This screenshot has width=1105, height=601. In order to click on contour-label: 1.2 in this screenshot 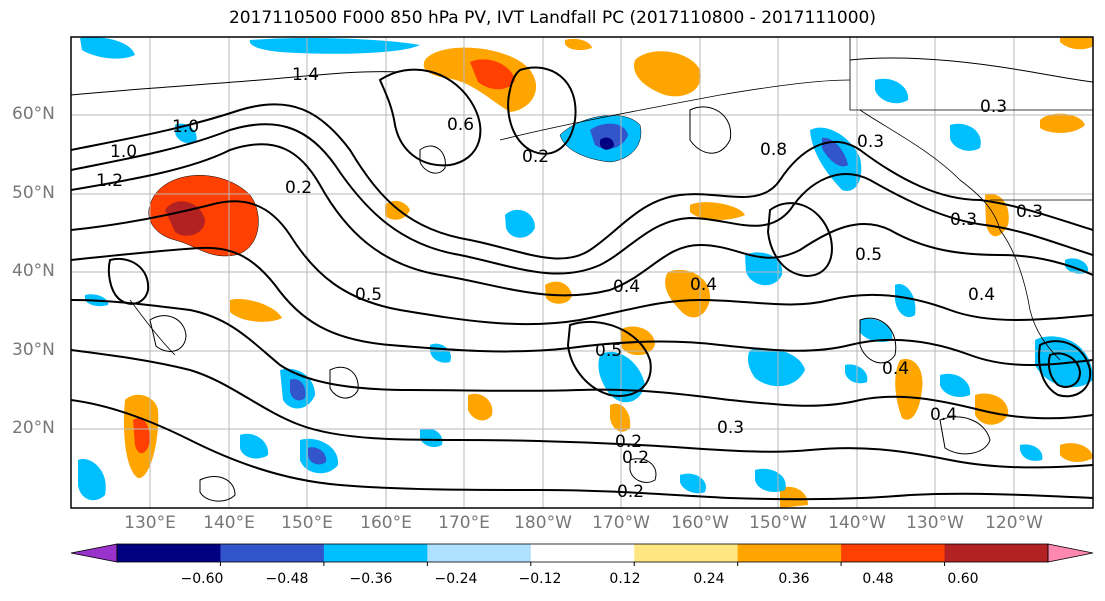, I will do `click(109, 181)`.